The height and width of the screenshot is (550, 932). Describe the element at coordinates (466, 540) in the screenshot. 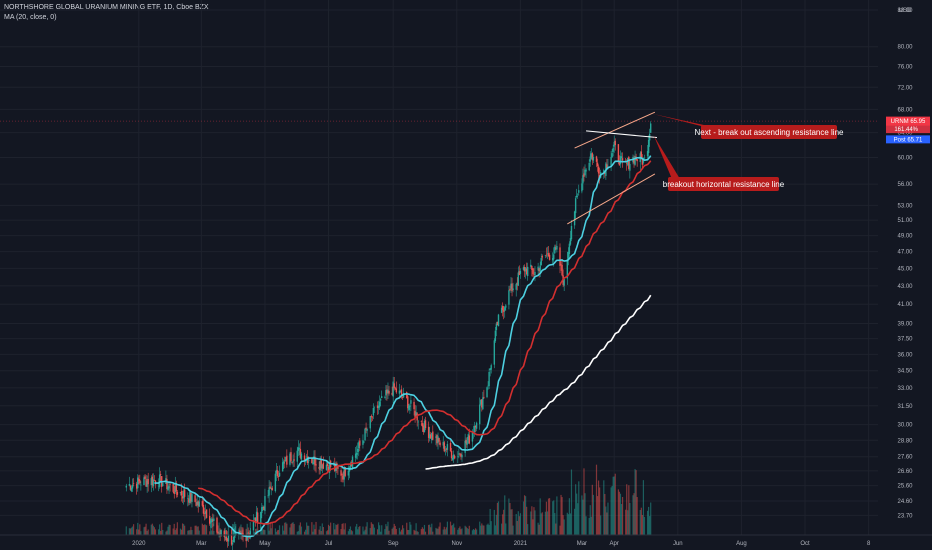

I see `time-axis: 2020 Mar May Jul Sep Nov 2021 Mar Apr Jun Aug Oct 8` at that location.